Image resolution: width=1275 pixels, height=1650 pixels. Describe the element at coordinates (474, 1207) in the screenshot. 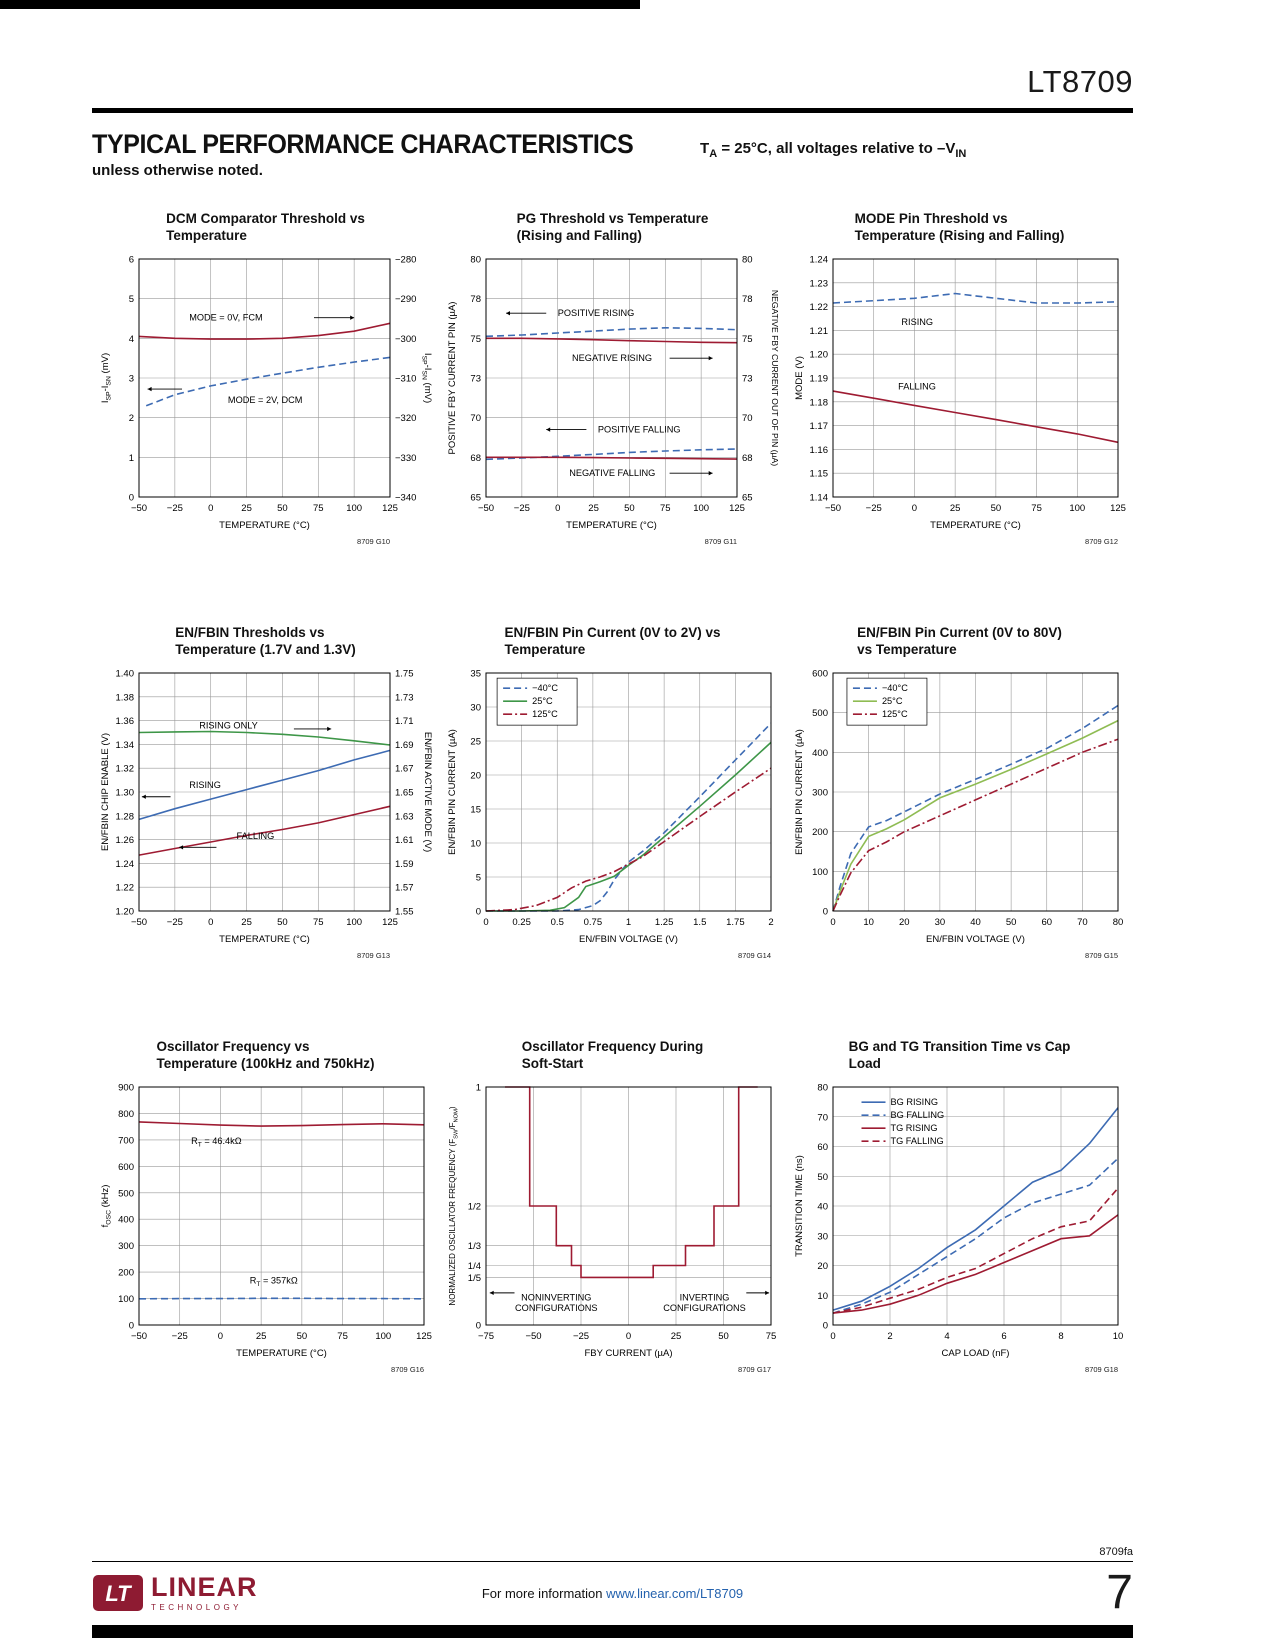

I see `svg-text: 1/2` at that location.